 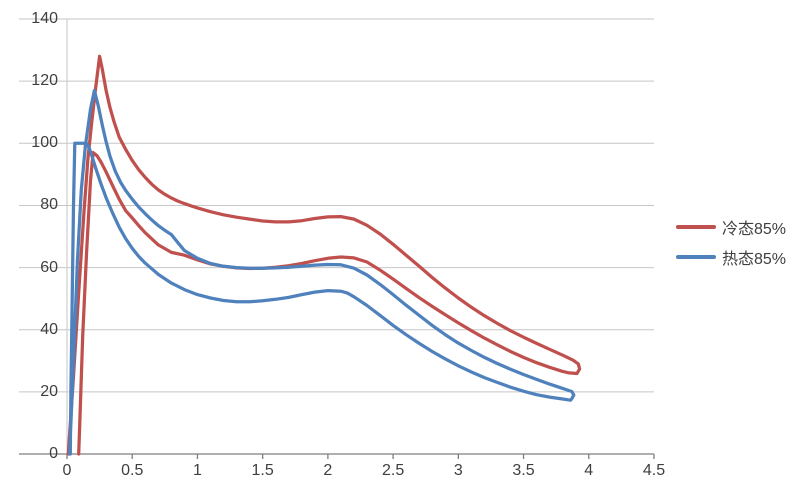 I want to click on legend-line-sample-cold-icon, so click(x=696, y=227).